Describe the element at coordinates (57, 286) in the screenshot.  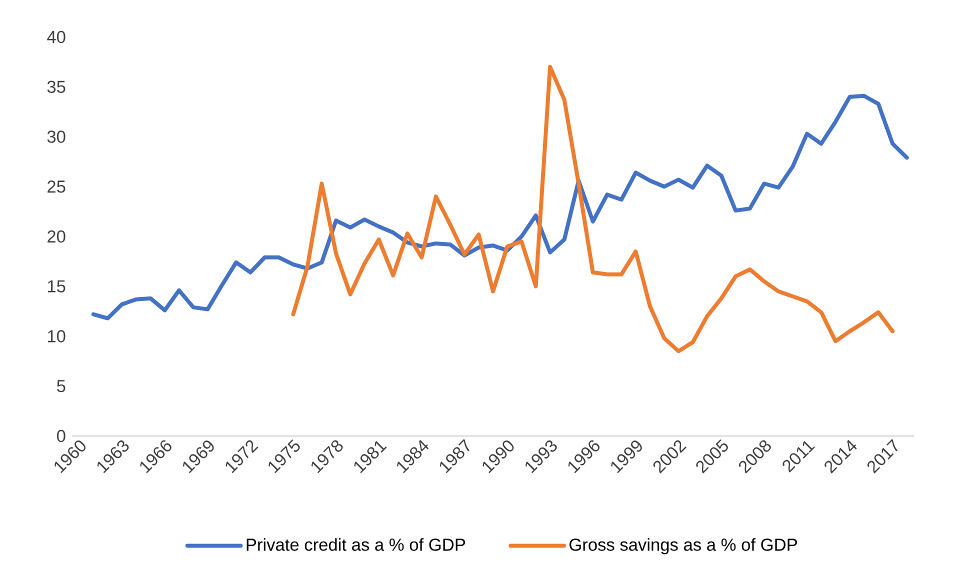
I see `y-tick-label: 15` at that location.